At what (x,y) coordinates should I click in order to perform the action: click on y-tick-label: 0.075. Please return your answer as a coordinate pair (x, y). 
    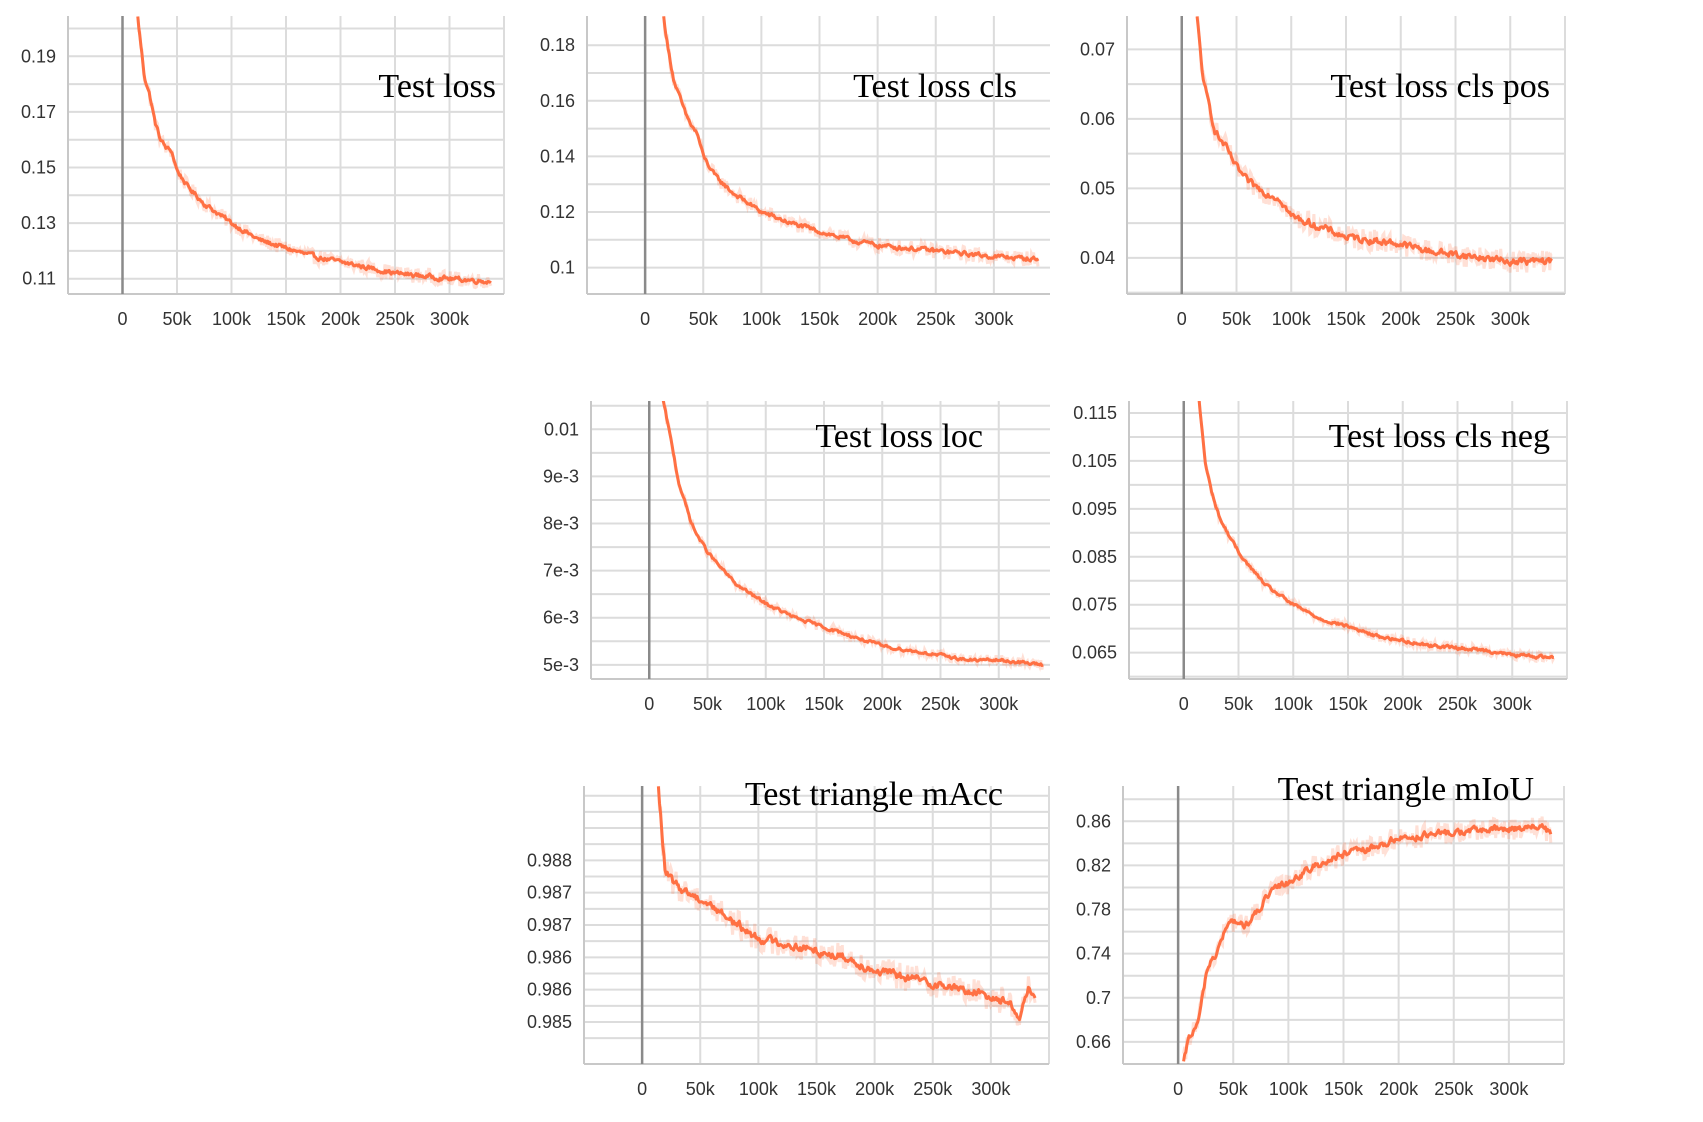
    Looking at the image, I should click on (1094, 605).